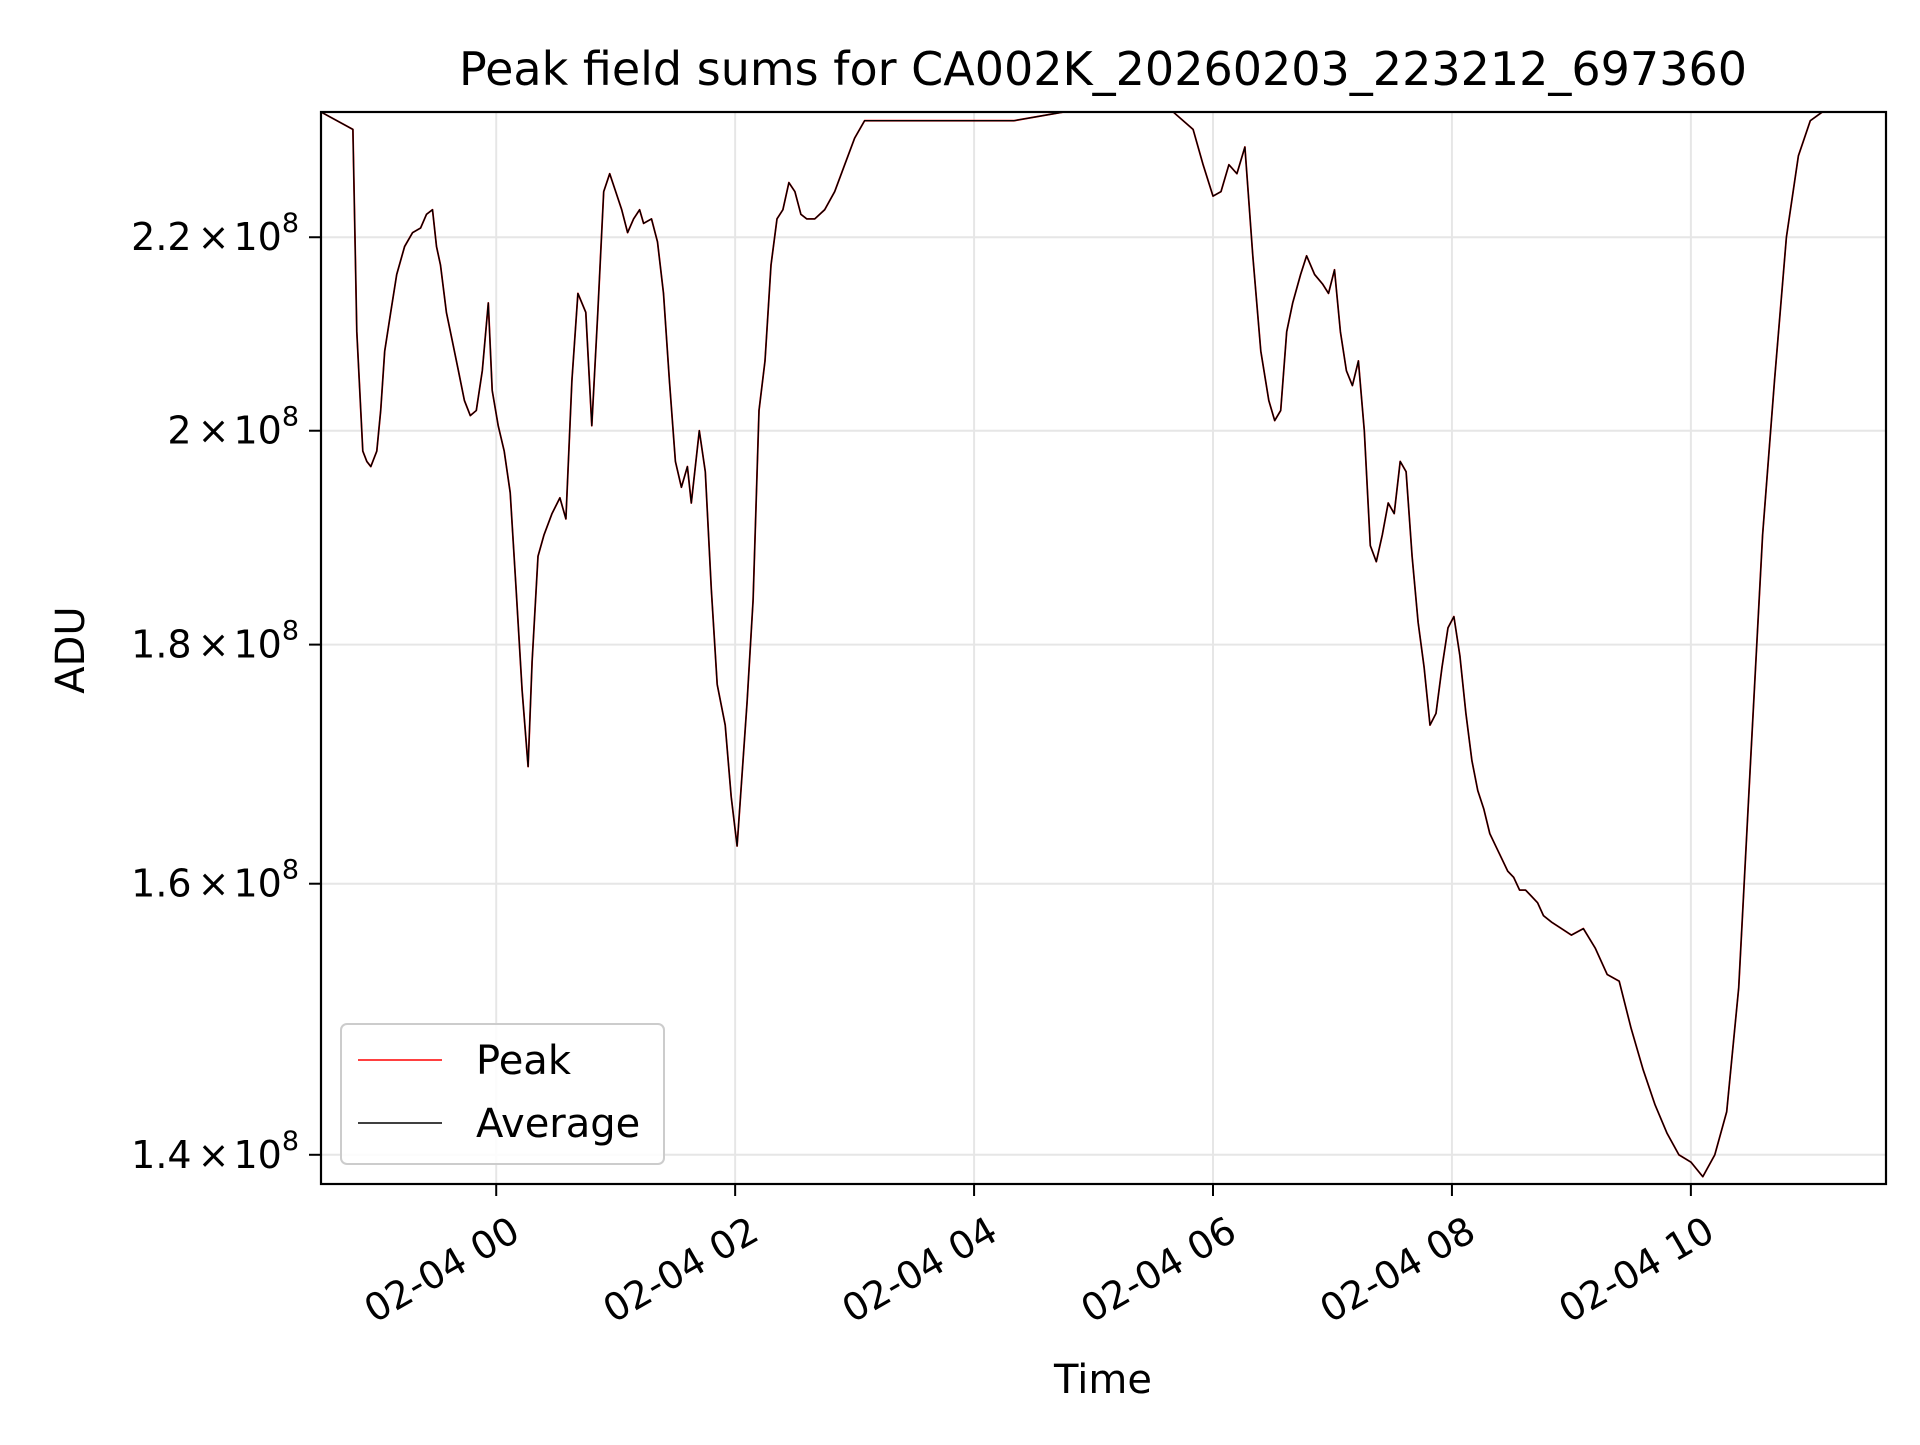  Describe the element at coordinates (524, 1061) in the screenshot. I see `legend-label-peak: Peak` at that location.